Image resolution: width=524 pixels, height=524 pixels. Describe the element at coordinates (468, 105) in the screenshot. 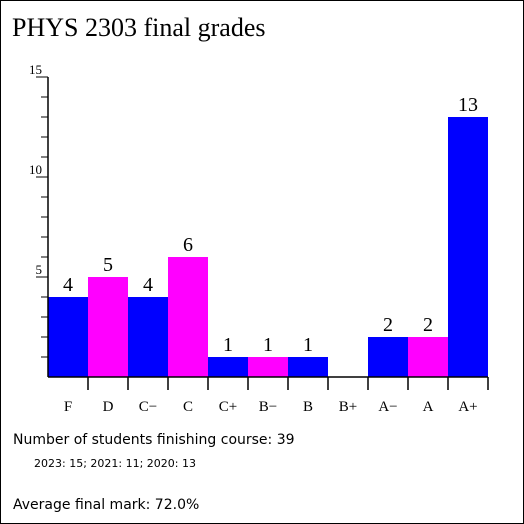

I see `bar-value-label: 13` at that location.